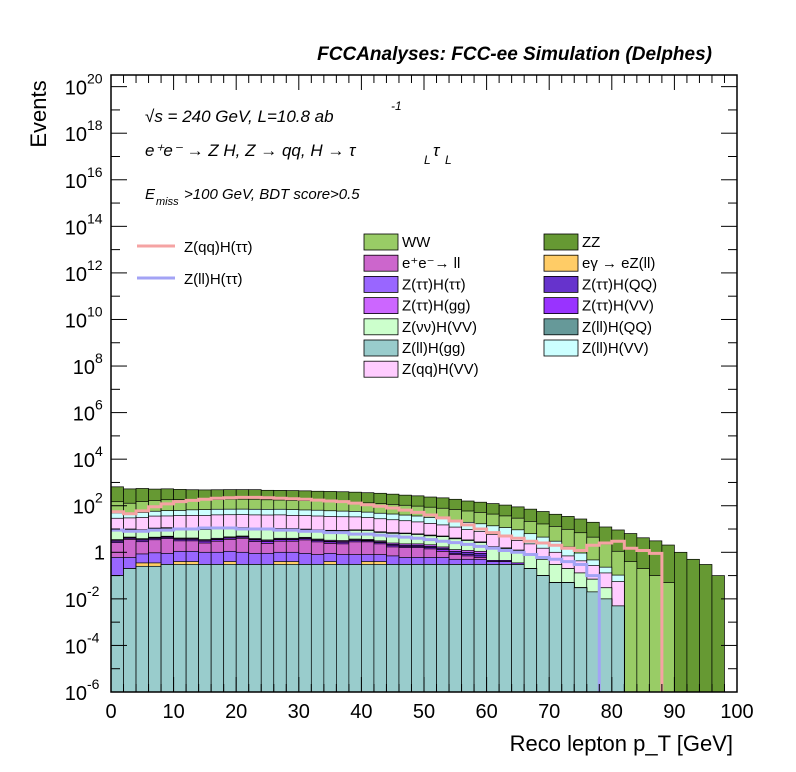 The height and width of the screenshot is (772, 796). What do you see at coordinates (736, 712) in the screenshot?
I see `x-tick-label: 100` at bounding box center [736, 712].